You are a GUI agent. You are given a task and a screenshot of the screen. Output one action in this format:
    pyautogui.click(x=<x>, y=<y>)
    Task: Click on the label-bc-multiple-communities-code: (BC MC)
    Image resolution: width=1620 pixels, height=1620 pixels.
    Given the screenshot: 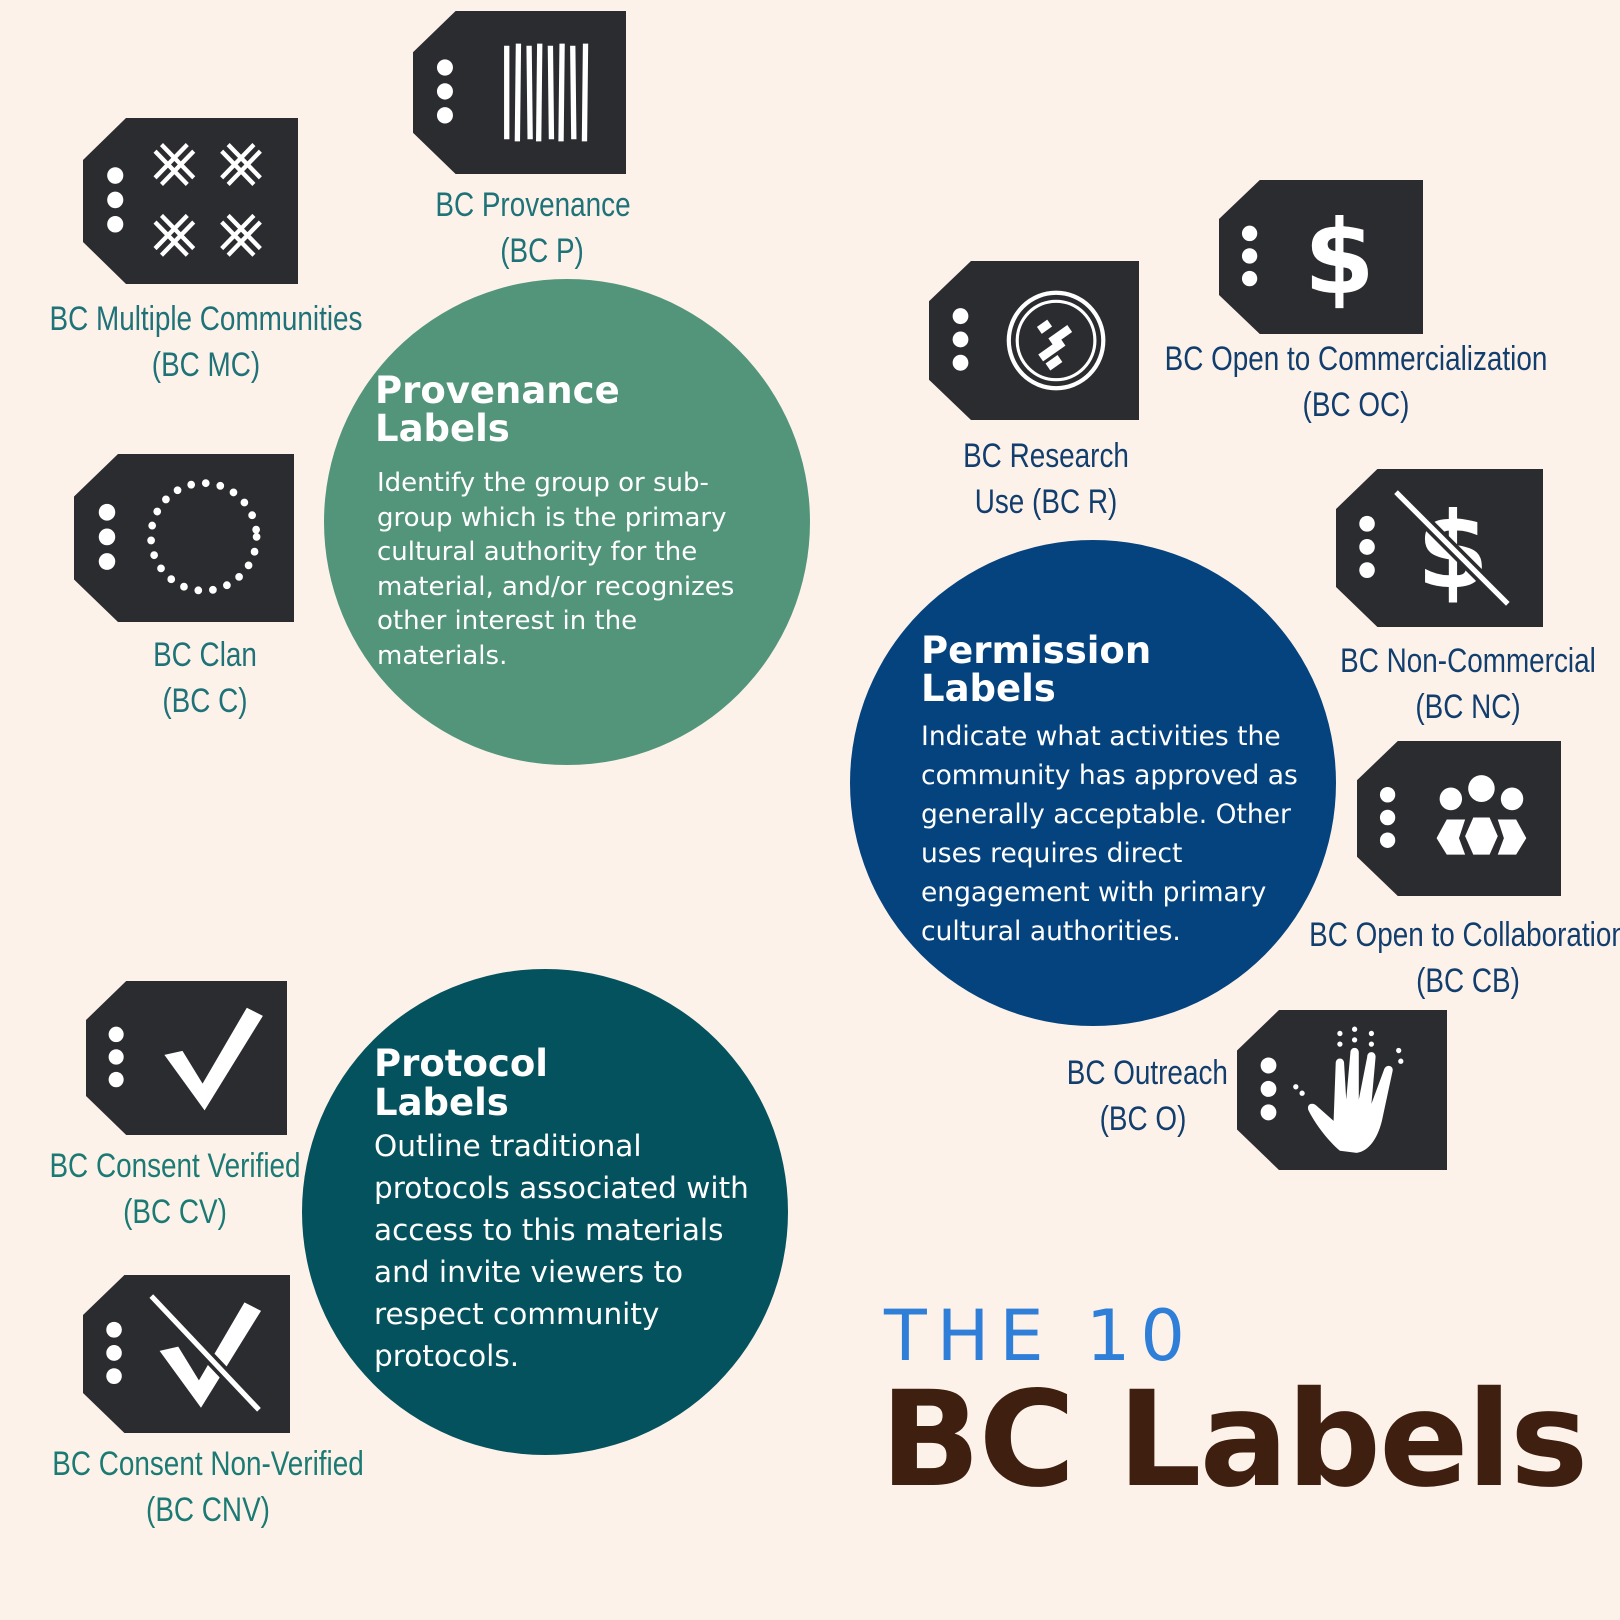 What is the action you would take?
    pyautogui.click(x=206, y=365)
    